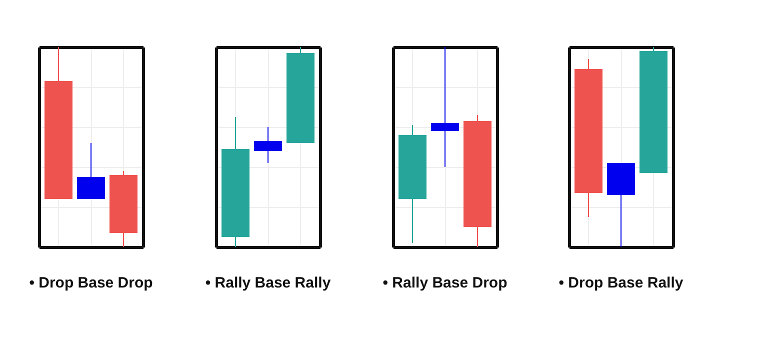 Image resolution: width=768 pixels, height=348 pixels. I want to click on text: • Rally Base Drop, so click(445, 283).